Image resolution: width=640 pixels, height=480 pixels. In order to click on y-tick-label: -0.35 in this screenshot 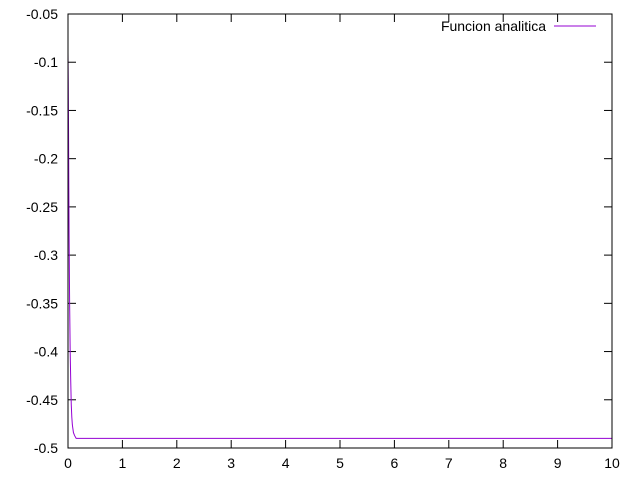, I will do `click(42, 303)`.